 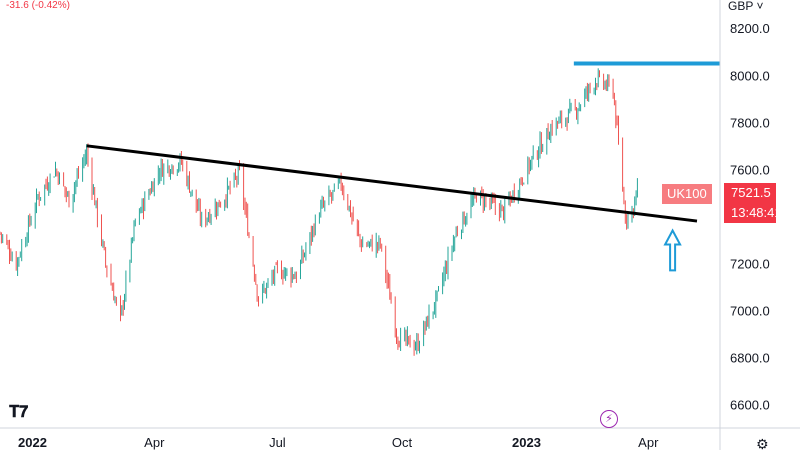 I want to click on time-tick-label: Jul, so click(x=277, y=442).